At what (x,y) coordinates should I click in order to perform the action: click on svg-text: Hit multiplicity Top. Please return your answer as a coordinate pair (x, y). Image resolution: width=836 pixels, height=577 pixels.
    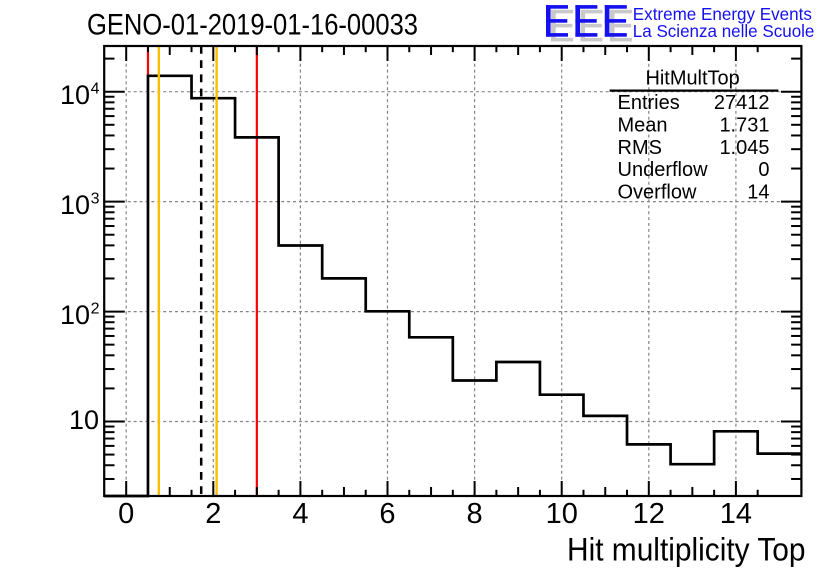
    Looking at the image, I should click on (686, 550).